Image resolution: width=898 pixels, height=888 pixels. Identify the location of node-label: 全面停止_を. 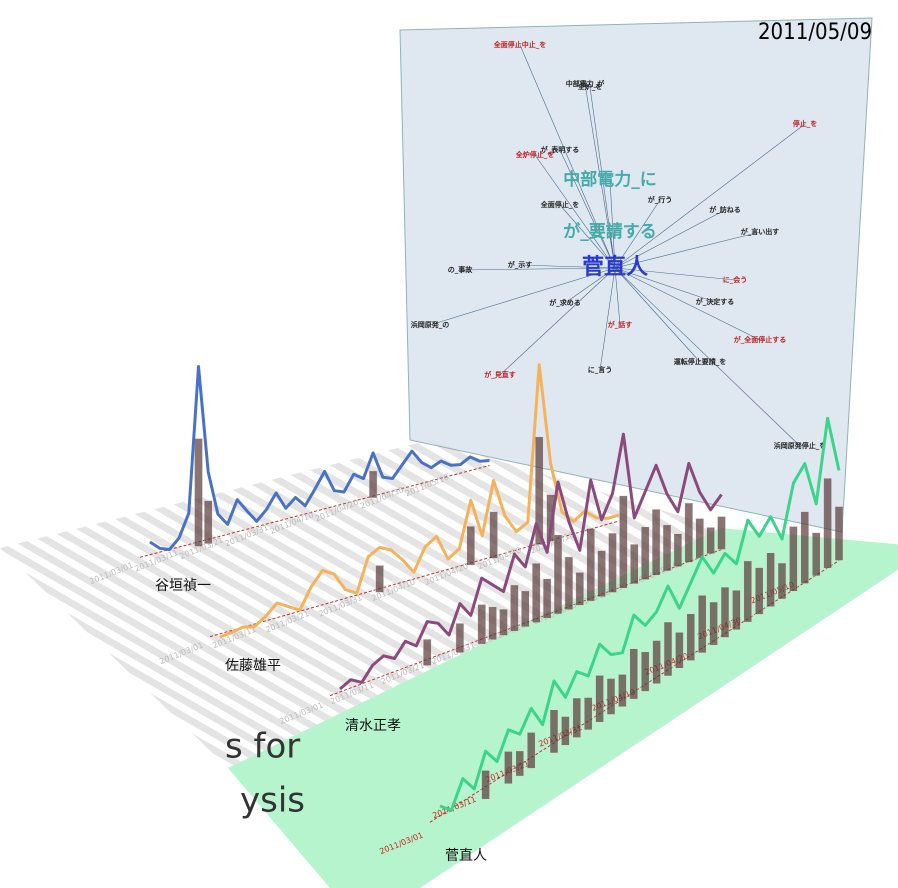
(560, 204).